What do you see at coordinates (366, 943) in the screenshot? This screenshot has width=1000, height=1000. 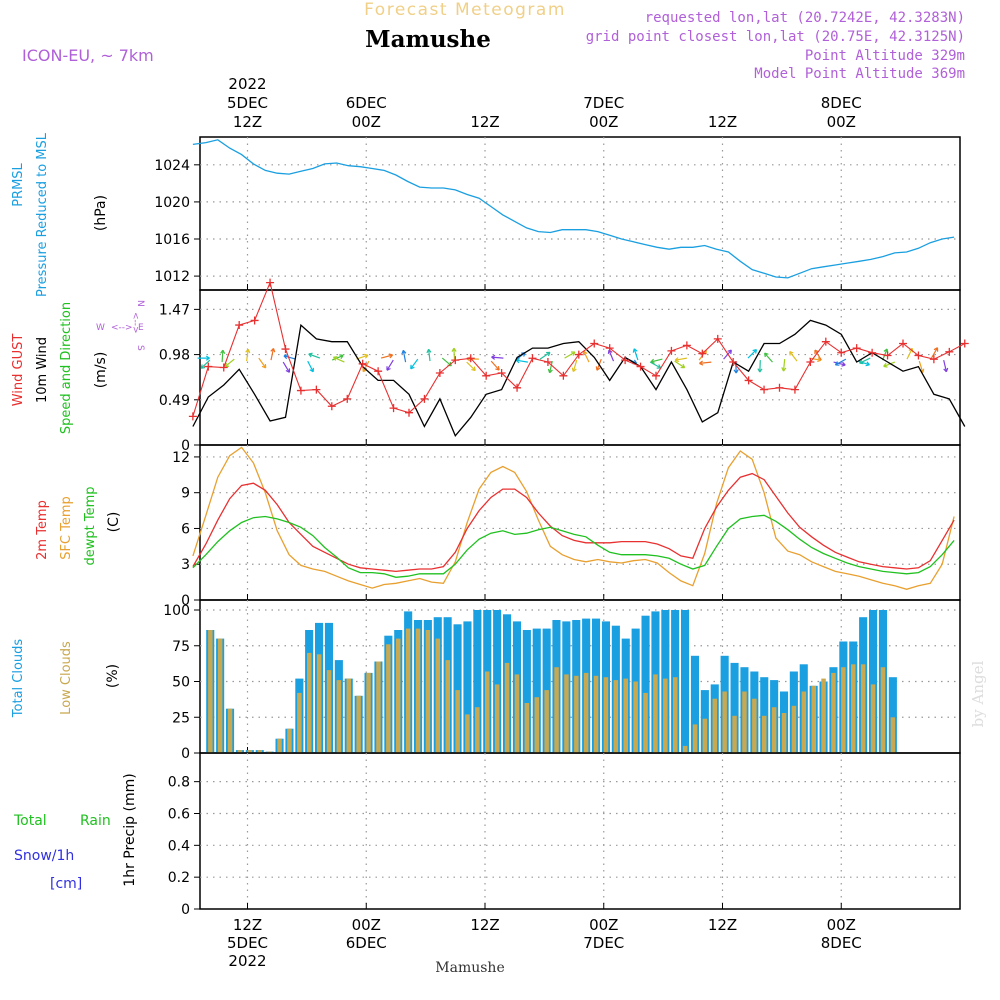 I see `bottom-time-label: 6DEC` at bounding box center [366, 943].